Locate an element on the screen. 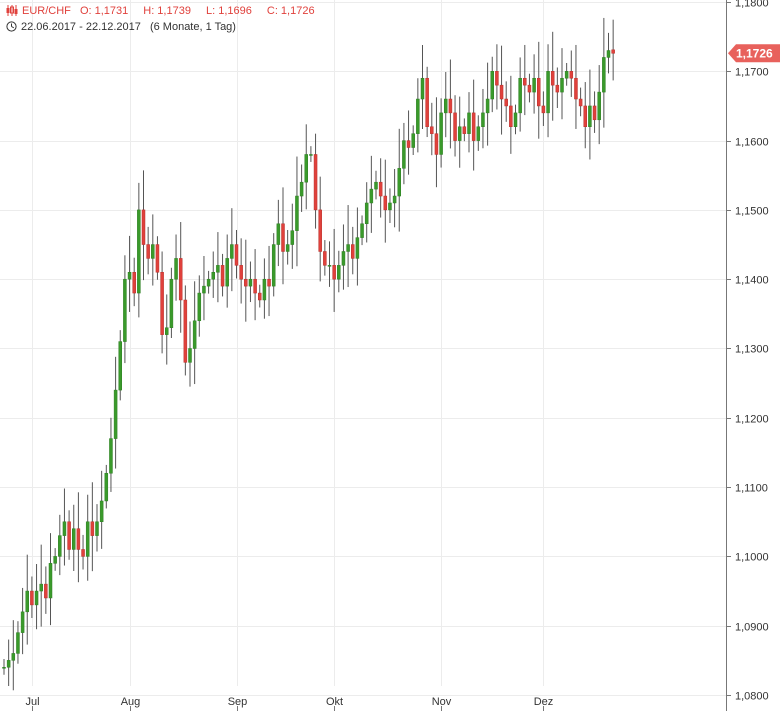 This screenshot has width=780, height=711. close-value: C: 1,1726 is located at coordinates (290, 11).